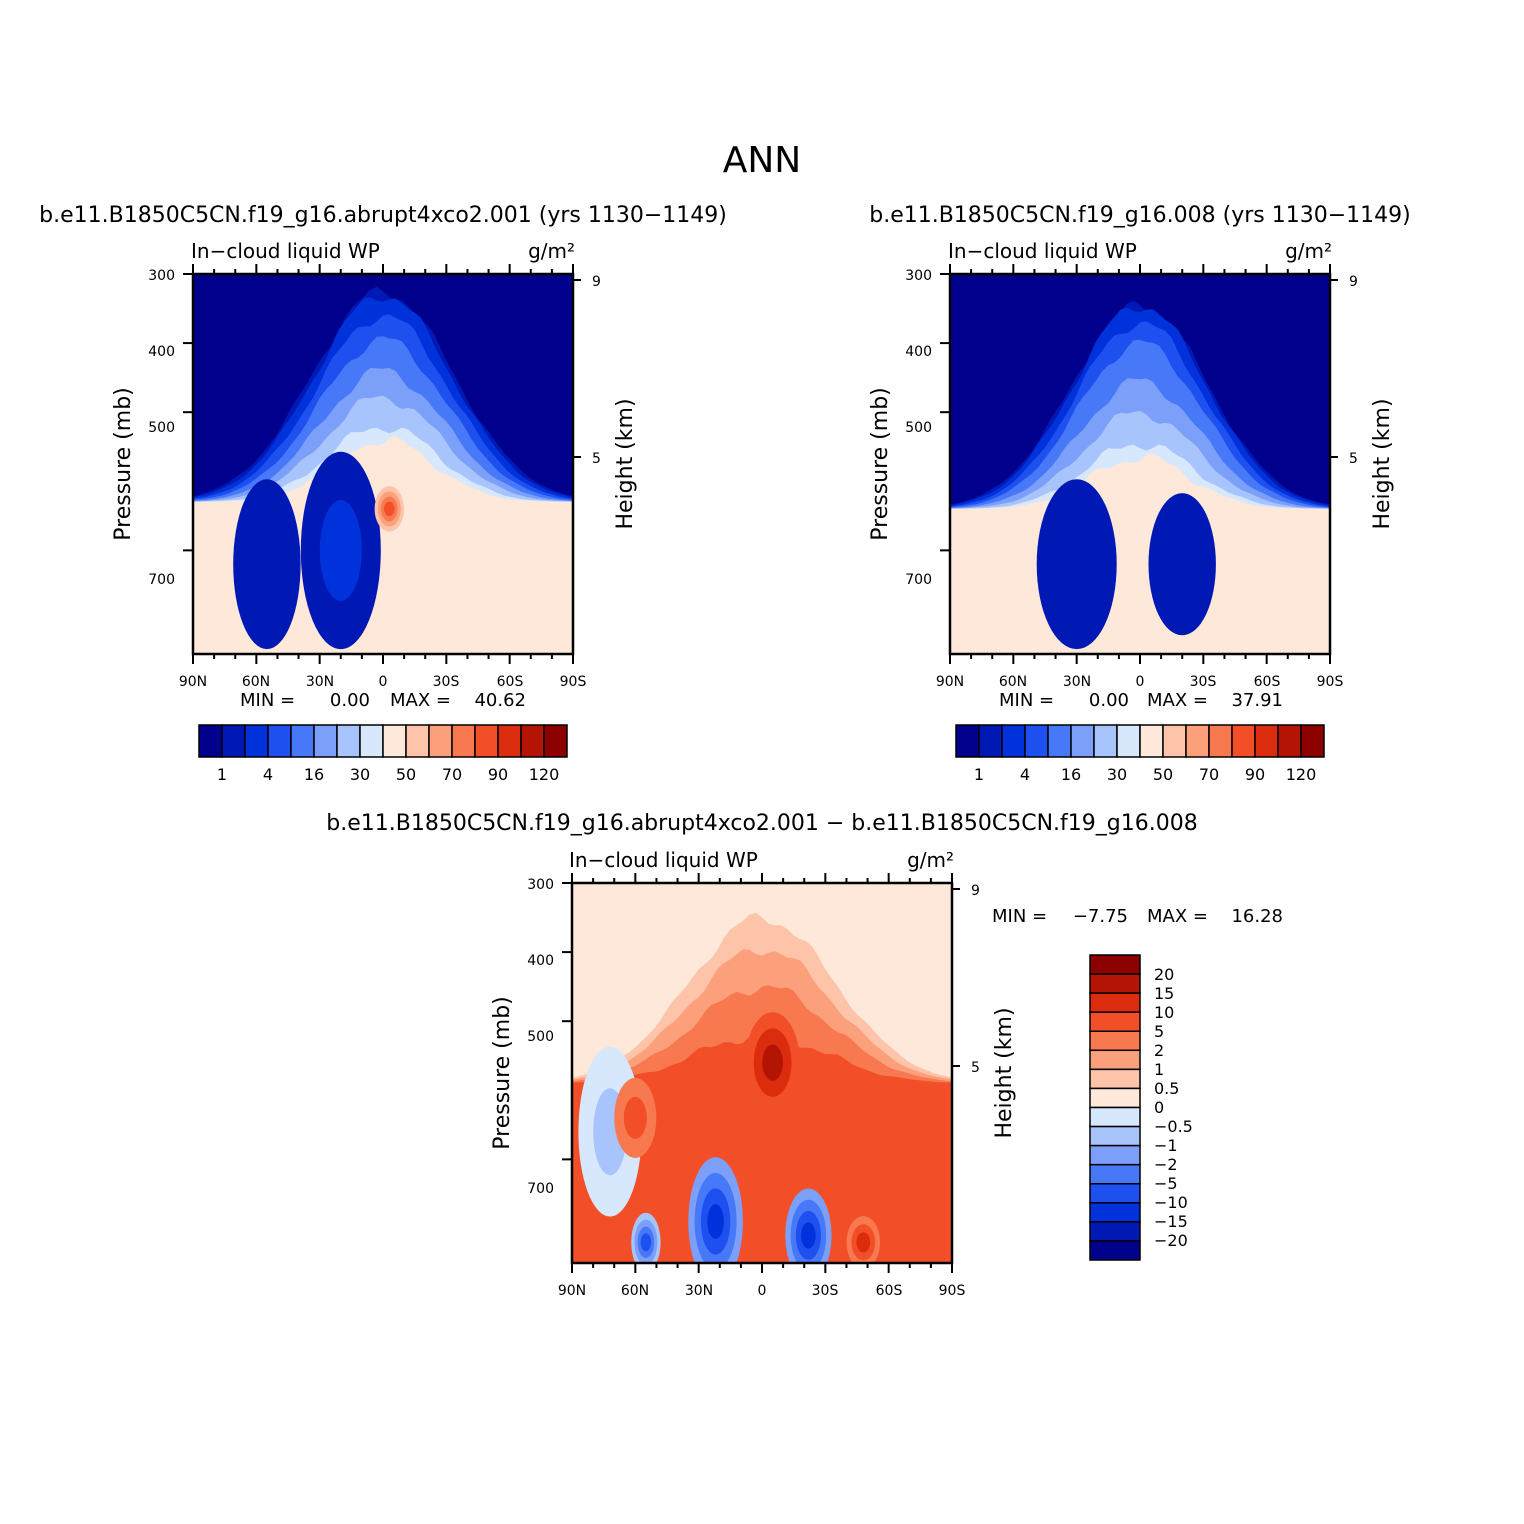 The width and height of the screenshot is (1524, 1524). What do you see at coordinates (161, 352) in the screenshot?
I see `ytick-label: 400` at bounding box center [161, 352].